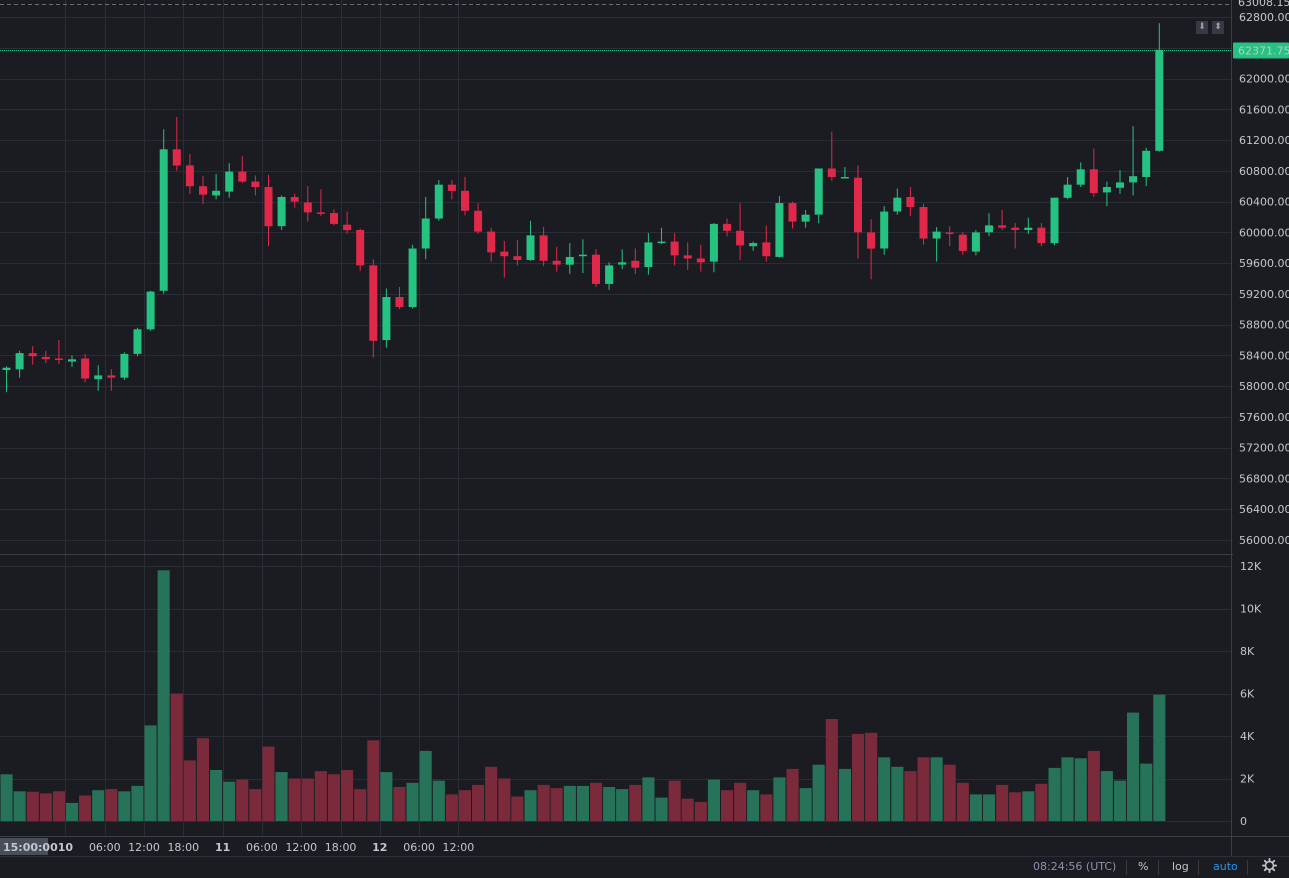  I want to click on gear-icon, so click(1270, 866).